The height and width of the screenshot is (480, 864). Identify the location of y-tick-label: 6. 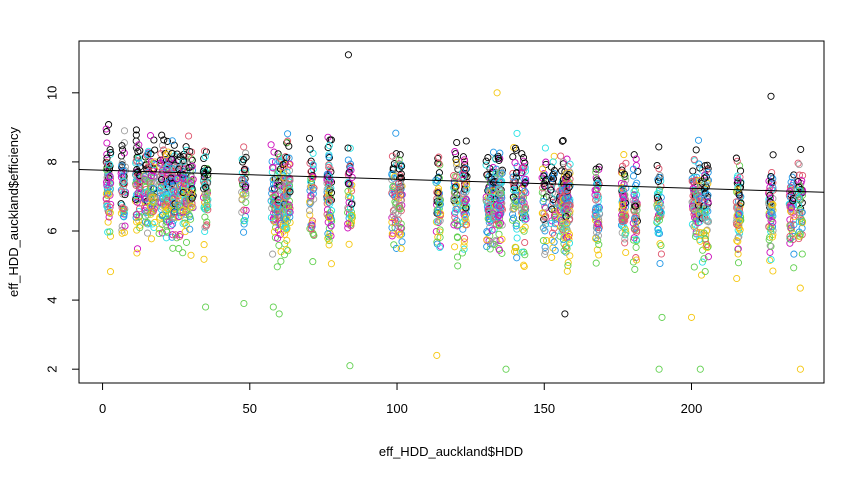
(52, 230).